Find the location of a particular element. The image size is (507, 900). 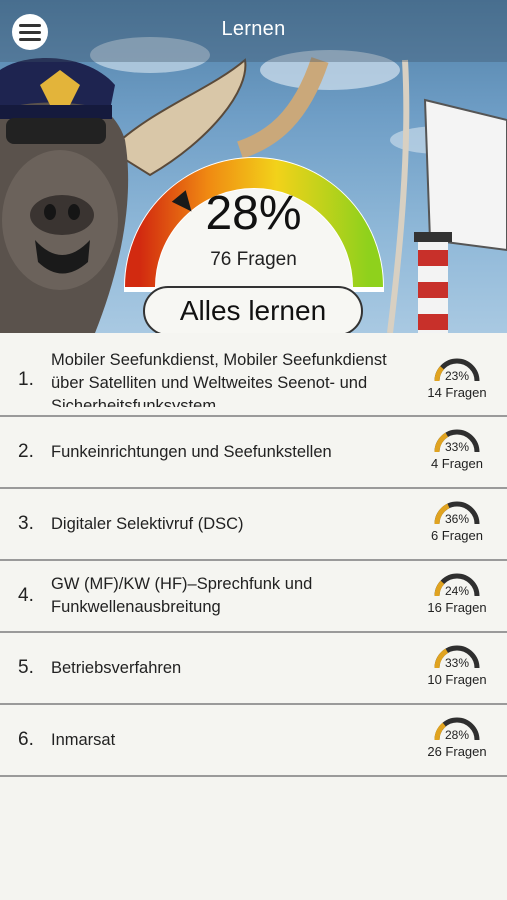

learn-all-button: Alles lernen is located at coordinates (253, 309).